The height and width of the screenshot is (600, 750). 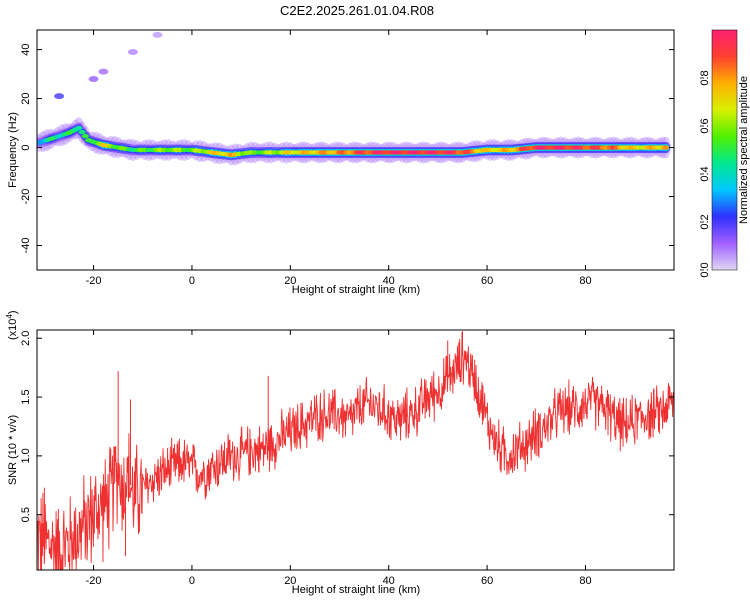 I want to click on colorbar-ticks: 0.0 0.2 0.4 0.6 0.8, so click(x=705, y=173).